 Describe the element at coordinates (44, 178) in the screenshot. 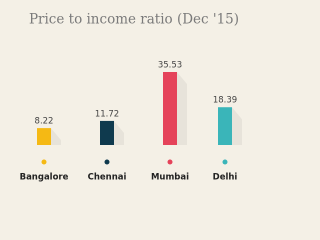

I see `x-tick-label: Bangalore` at that location.